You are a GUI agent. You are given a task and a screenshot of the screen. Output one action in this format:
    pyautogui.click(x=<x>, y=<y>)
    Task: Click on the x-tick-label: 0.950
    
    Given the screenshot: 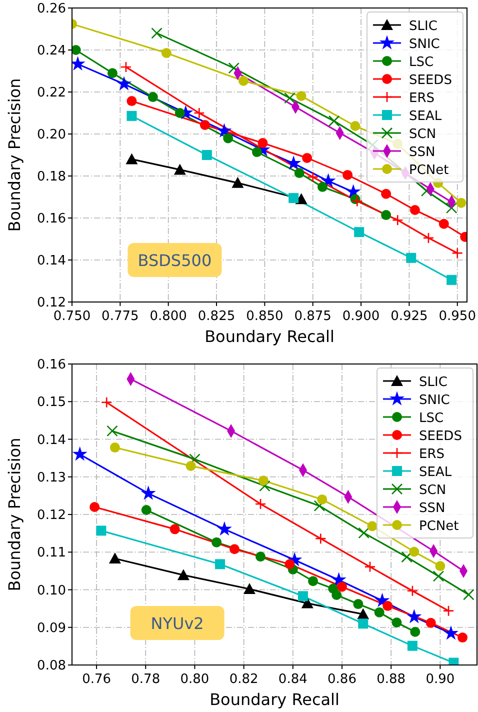 What is the action you would take?
    pyautogui.click(x=457, y=316)
    